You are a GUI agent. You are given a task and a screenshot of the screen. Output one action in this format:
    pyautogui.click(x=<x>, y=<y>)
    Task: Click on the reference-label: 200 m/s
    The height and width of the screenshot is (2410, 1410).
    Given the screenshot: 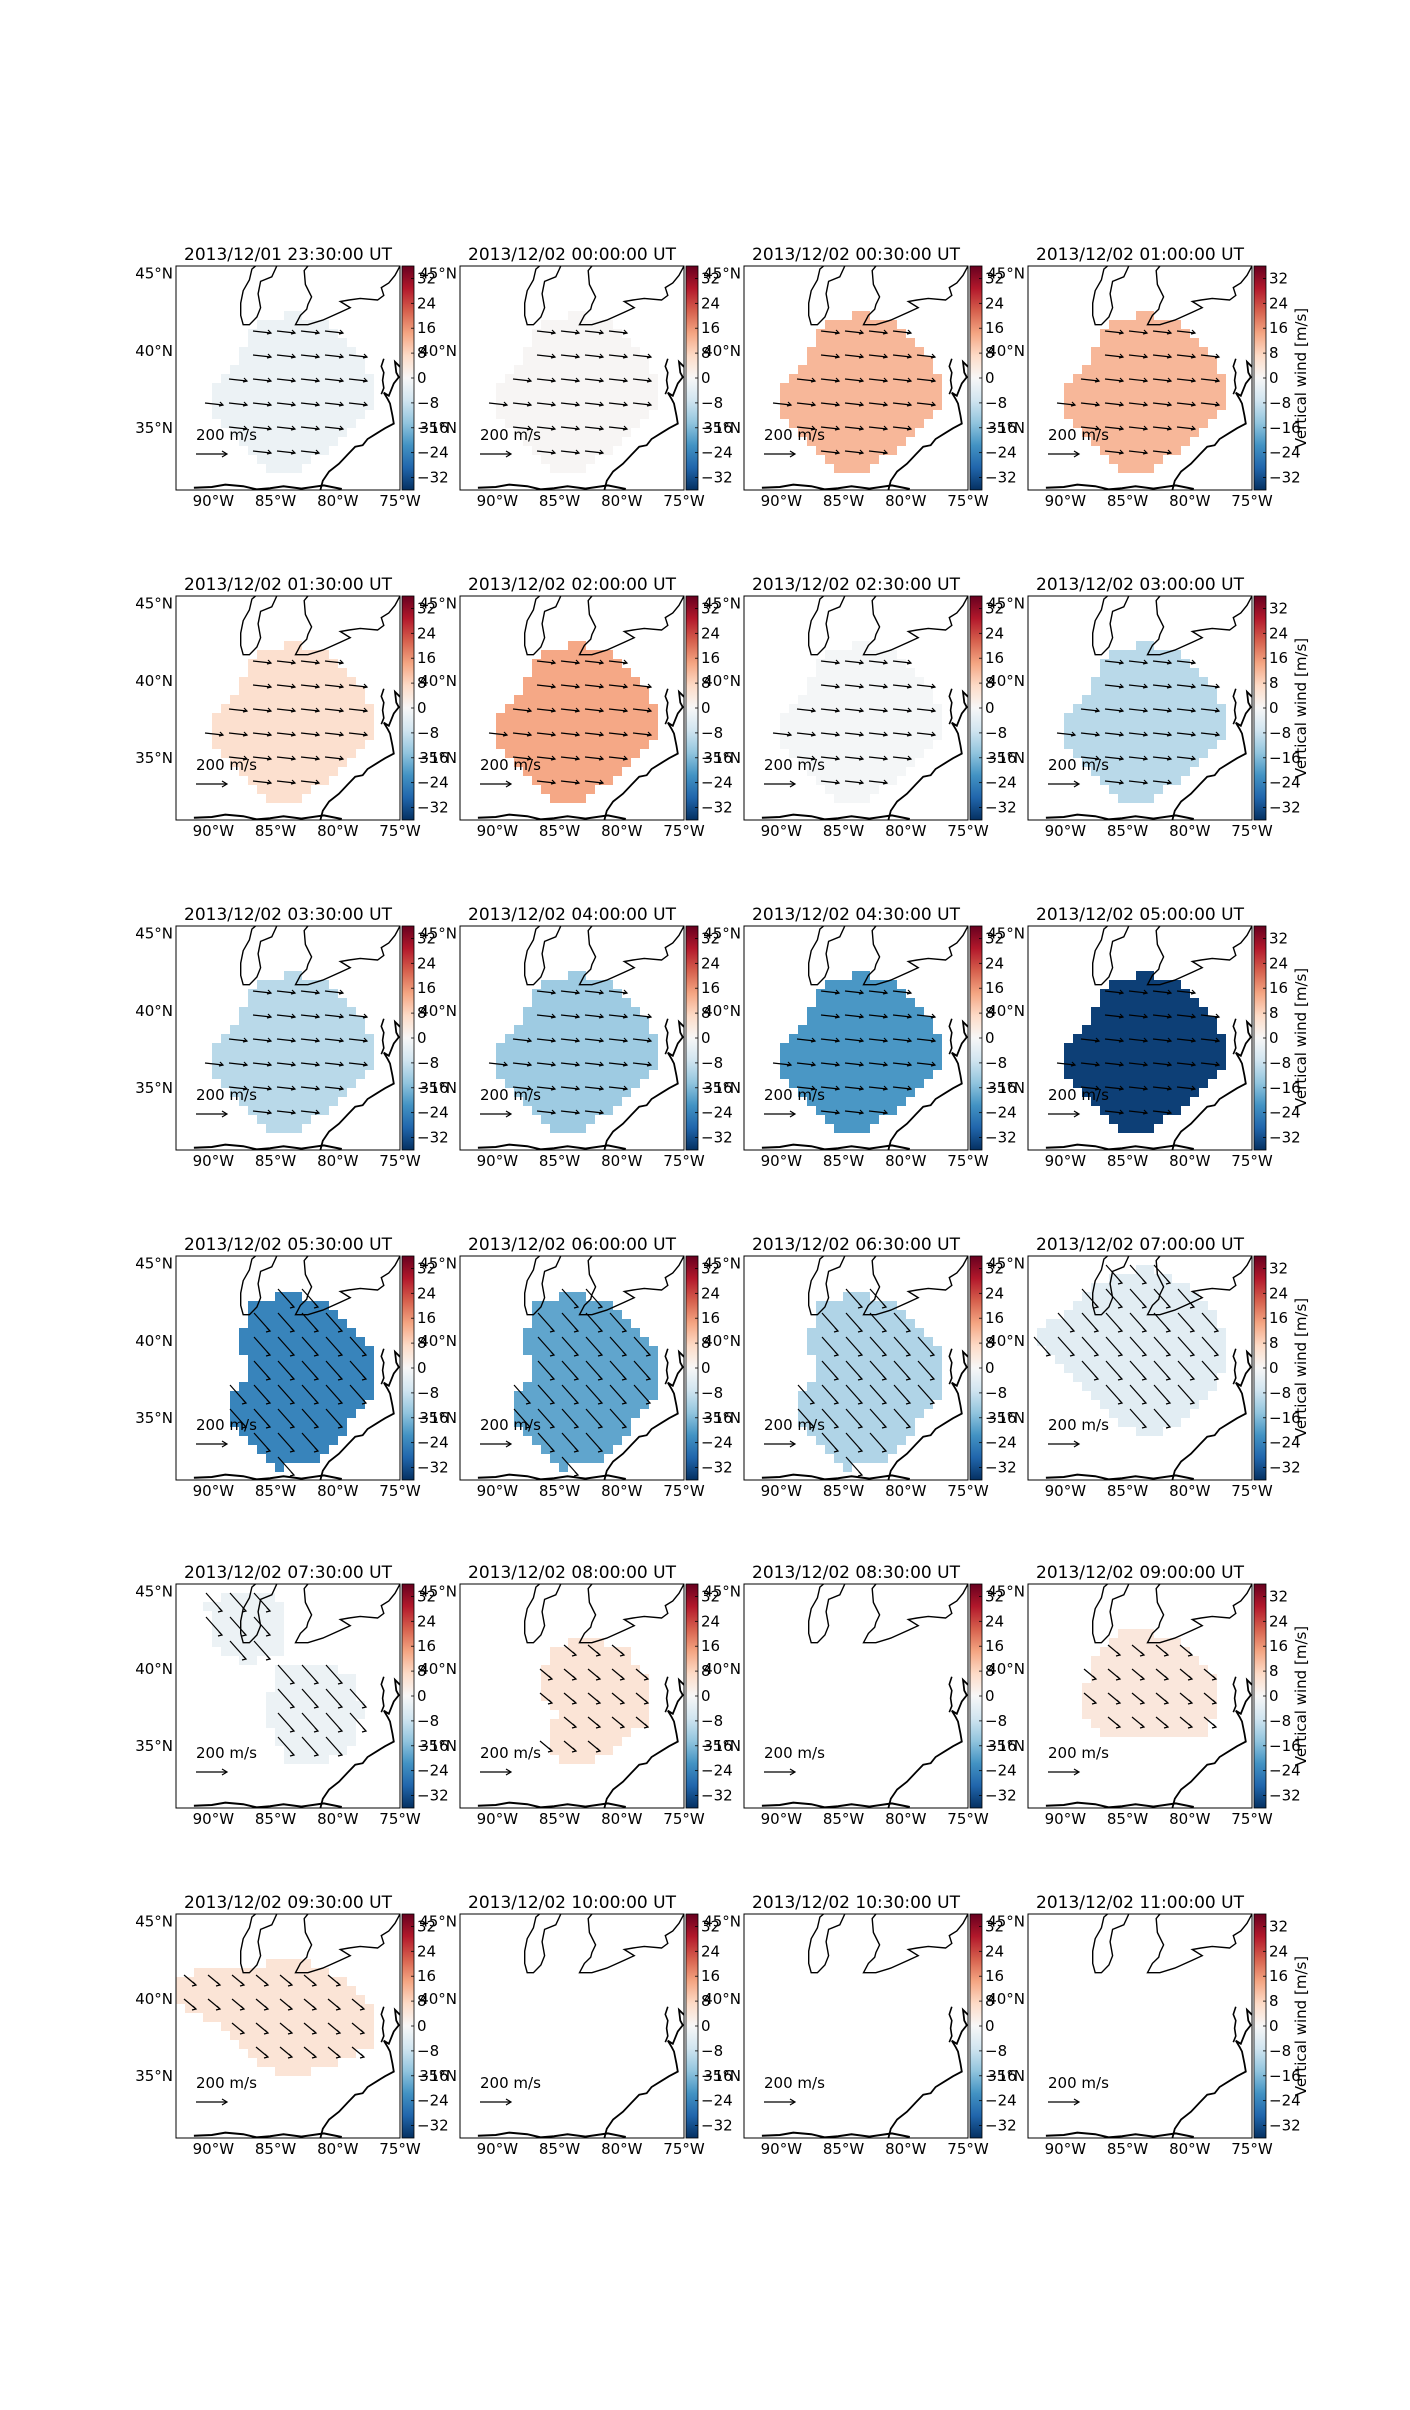 What is the action you would take?
    pyautogui.click(x=226, y=1095)
    